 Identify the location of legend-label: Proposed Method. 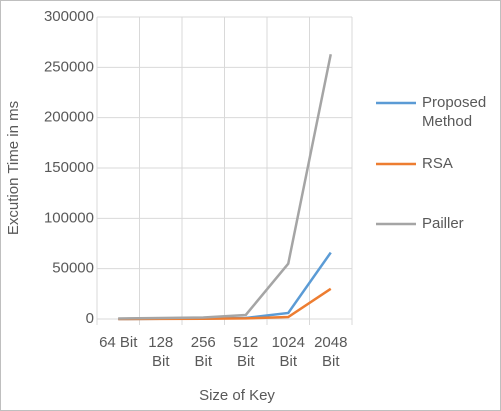
(454, 112).